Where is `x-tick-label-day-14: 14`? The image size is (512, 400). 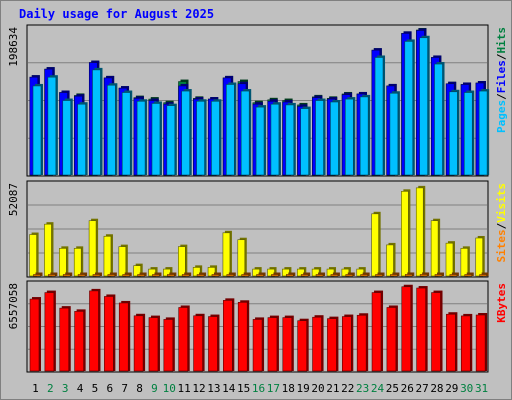 x-tick-label-day-14: 14 is located at coordinates (229, 388).